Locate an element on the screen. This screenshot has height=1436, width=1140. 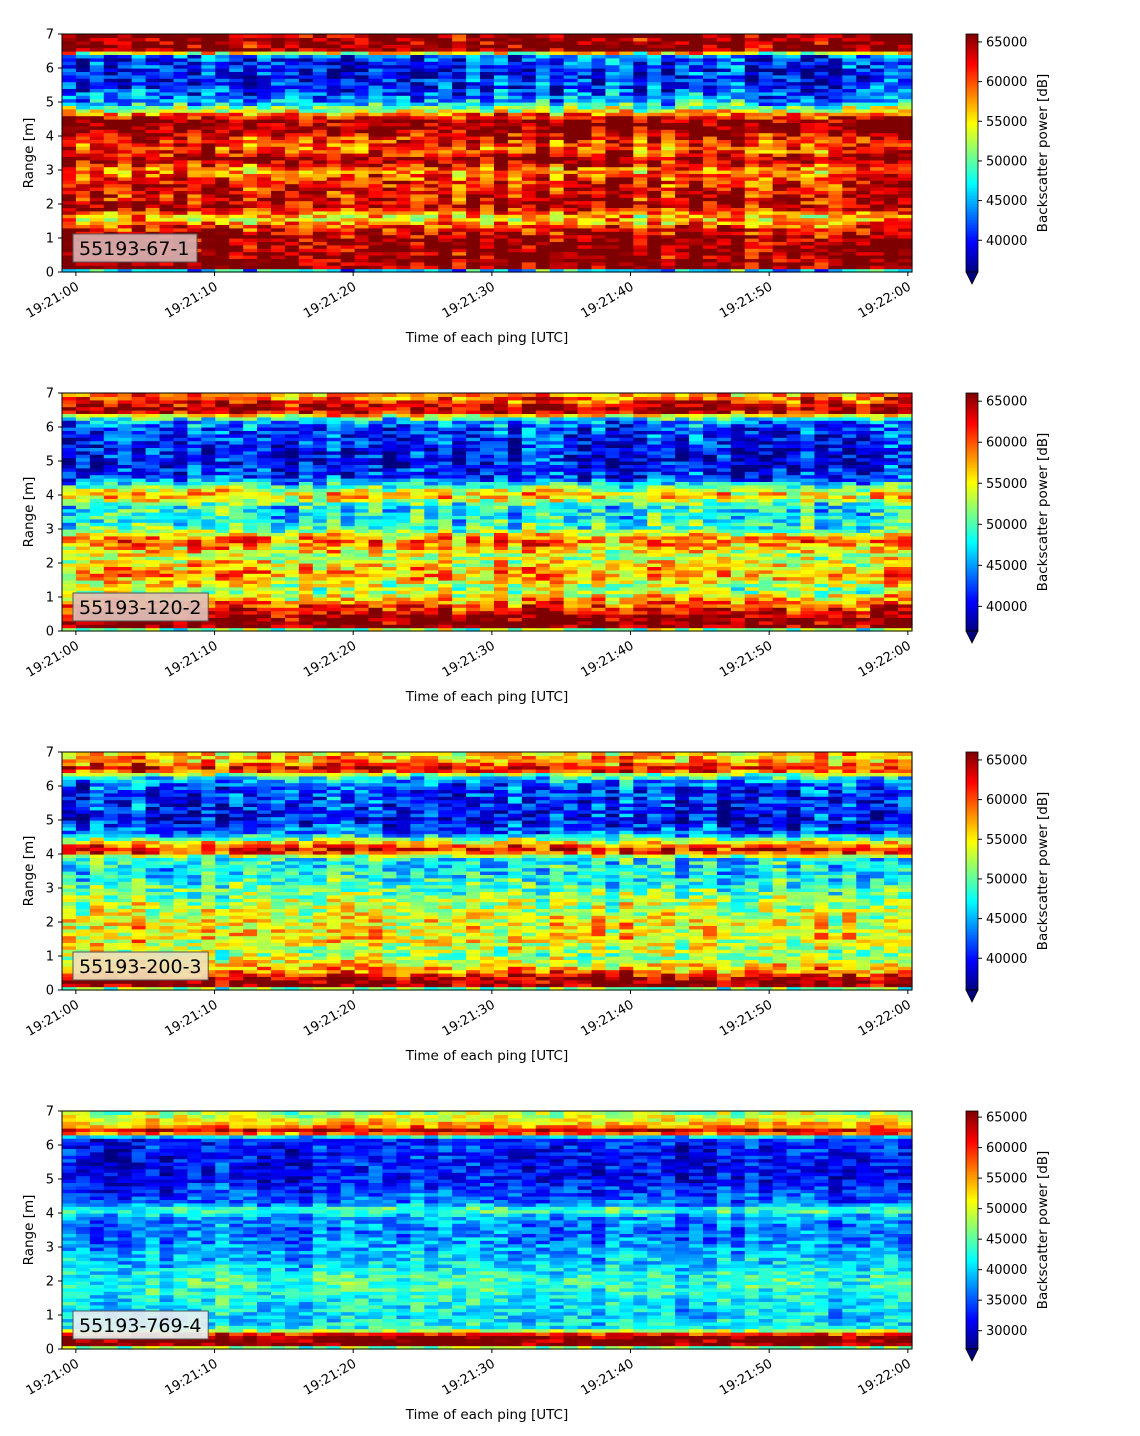
y-tick-label: 4 is located at coordinates (50, 137).